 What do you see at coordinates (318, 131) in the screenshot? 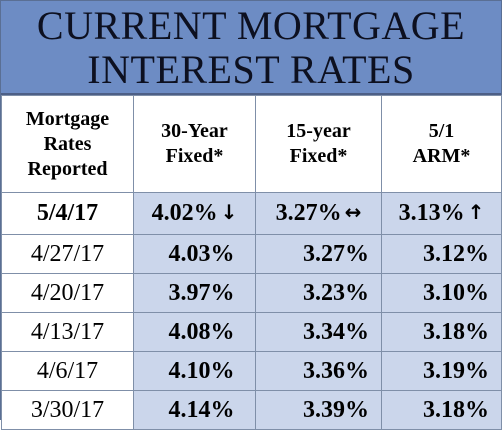
I see `header-line: 15-year` at bounding box center [318, 131].